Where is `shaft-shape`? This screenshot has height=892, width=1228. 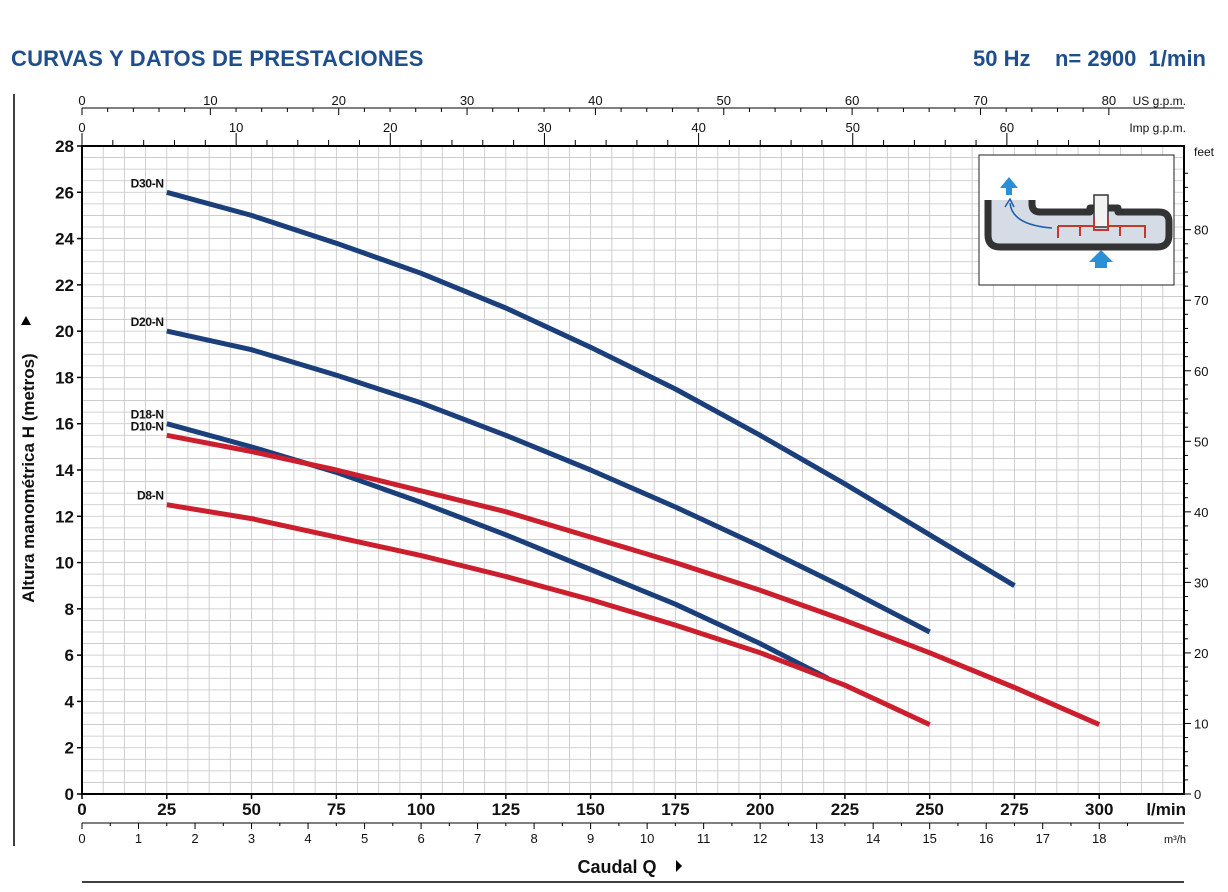 shaft-shape is located at coordinates (1101, 211).